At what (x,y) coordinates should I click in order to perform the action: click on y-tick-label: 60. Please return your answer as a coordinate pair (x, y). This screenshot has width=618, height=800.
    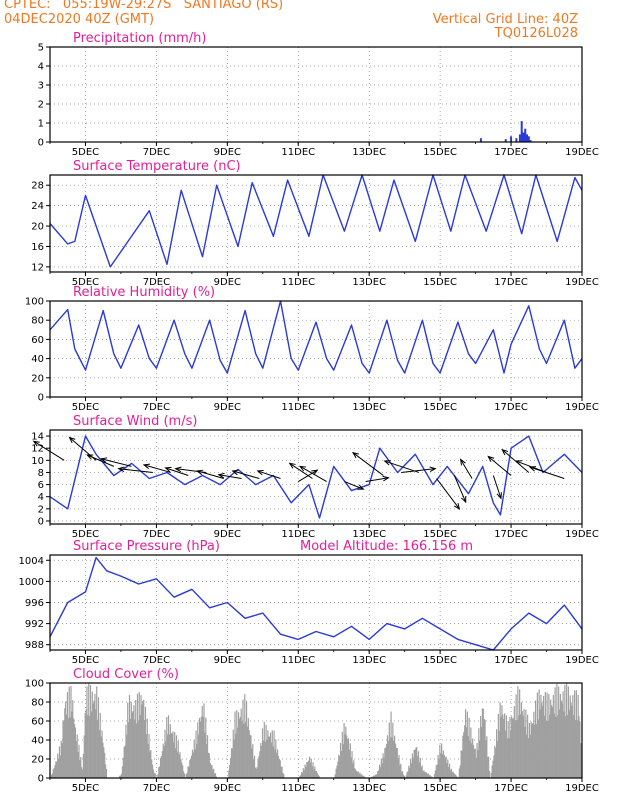
    Looking at the image, I should click on (37, 722).